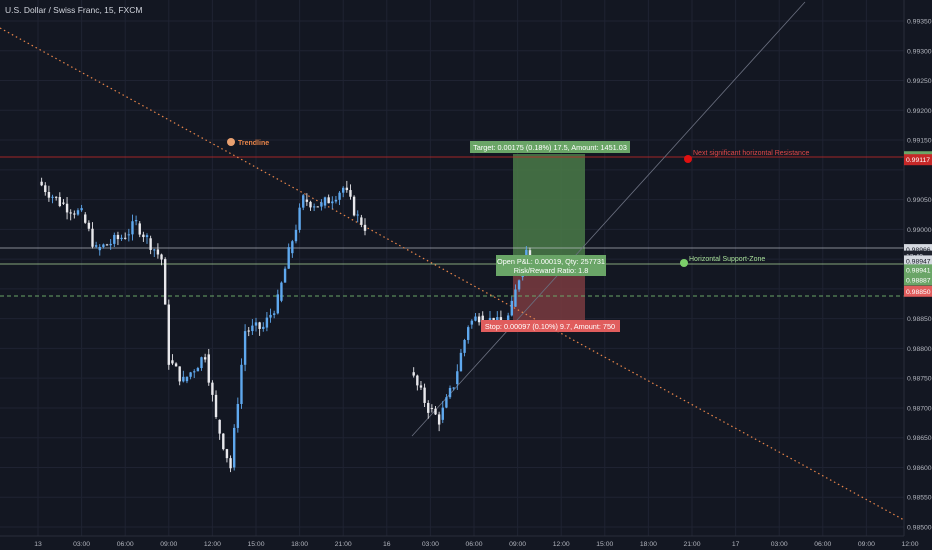 The height and width of the screenshot is (550, 932). I want to click on price-tick-label: 0.98500, so click(919, 528).